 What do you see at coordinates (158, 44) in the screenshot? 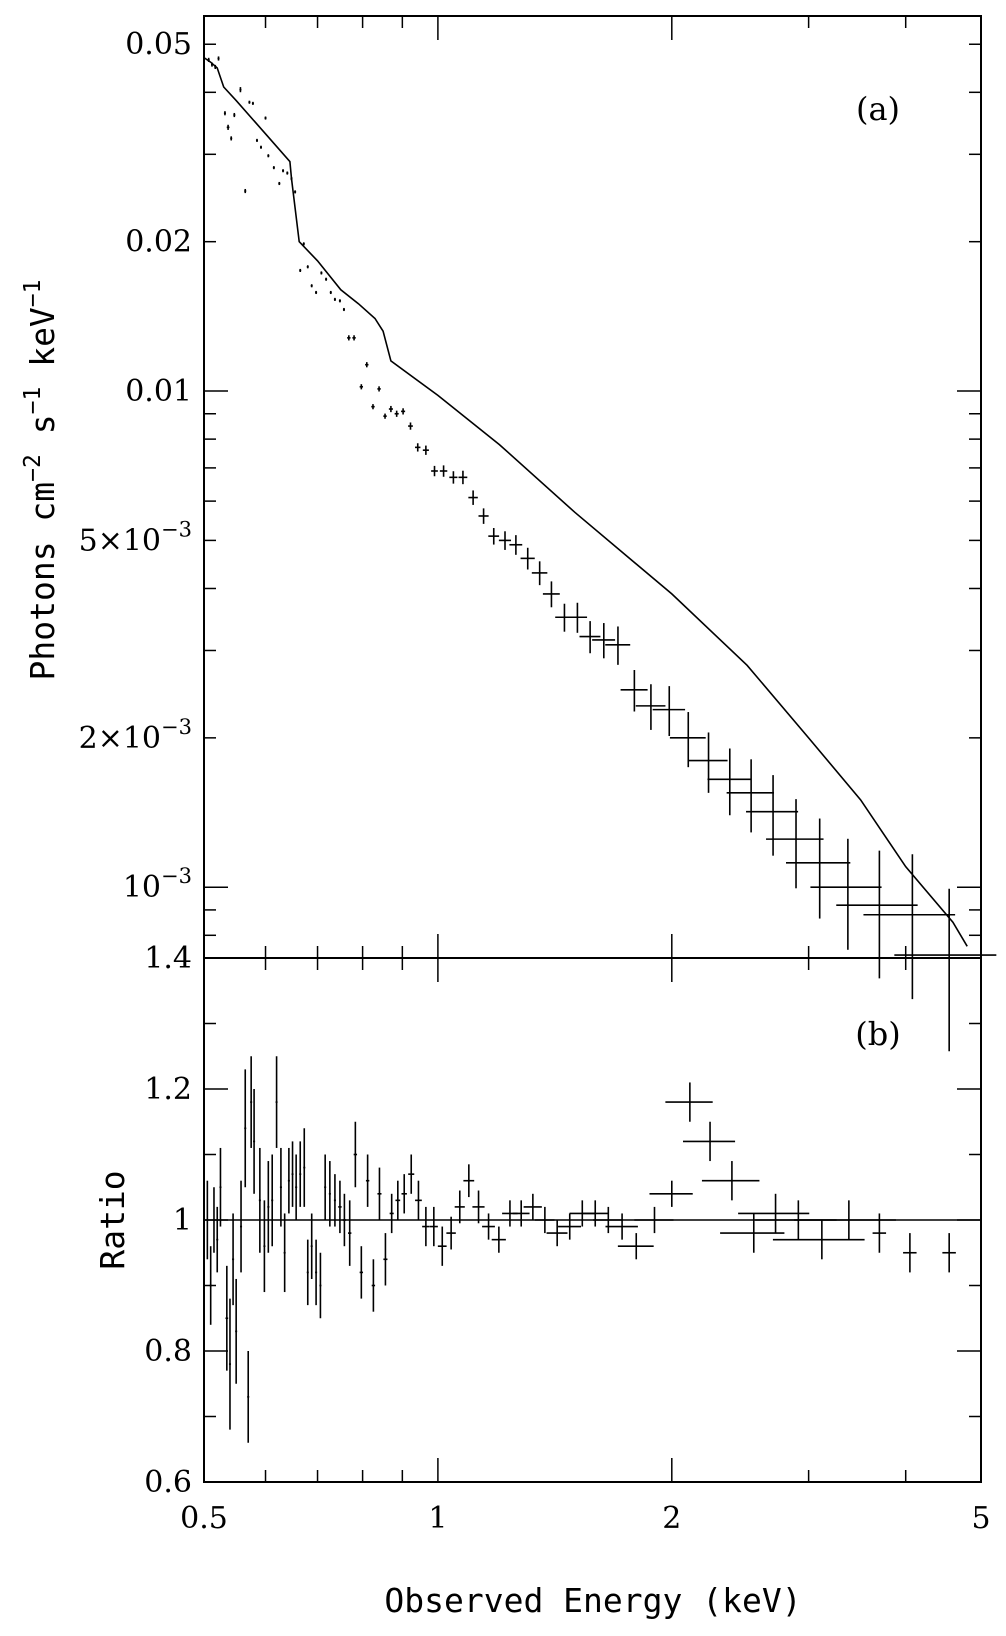
I see `y-tick-label: 0.05` at bounding box center [158, 44].